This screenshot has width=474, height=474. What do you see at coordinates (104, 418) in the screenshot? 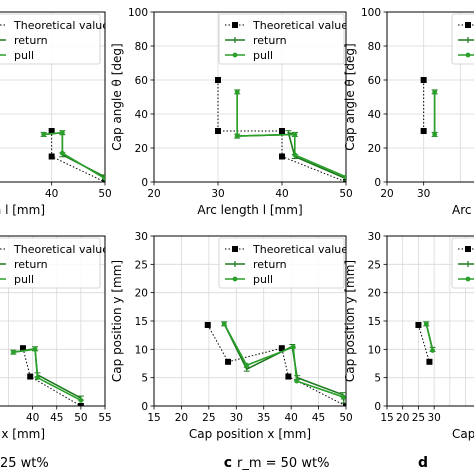
I see `x-tick-label: 55` at bounding box center [104, 418].